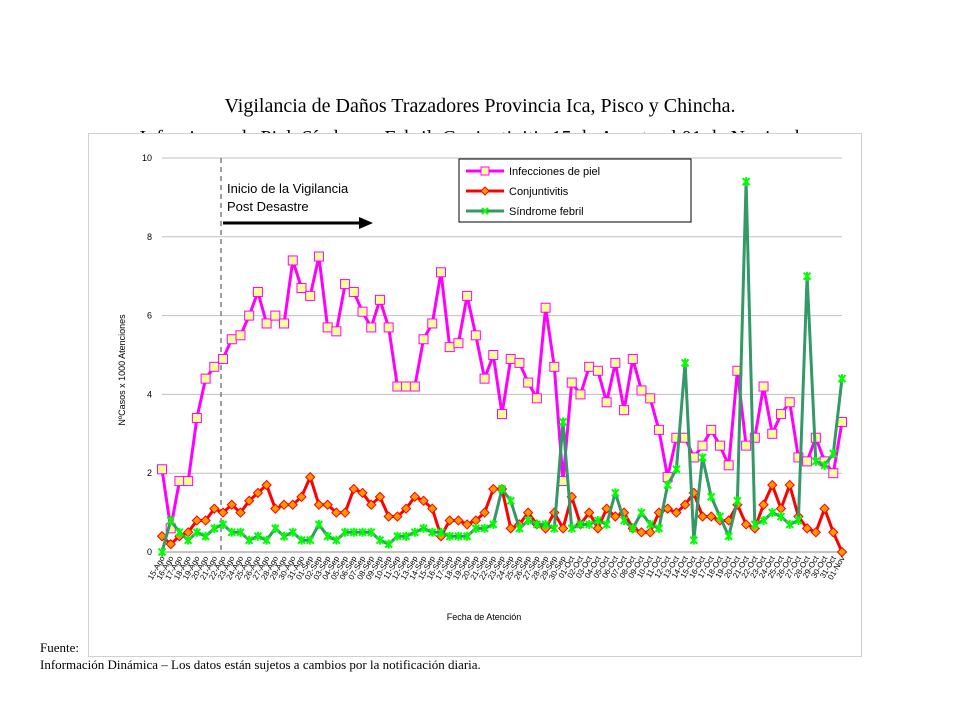  What do you see at coordinates (61, 648) in the screenshot?
I see `footer-source-label: Fuente:` at bounding box center [61, 648].